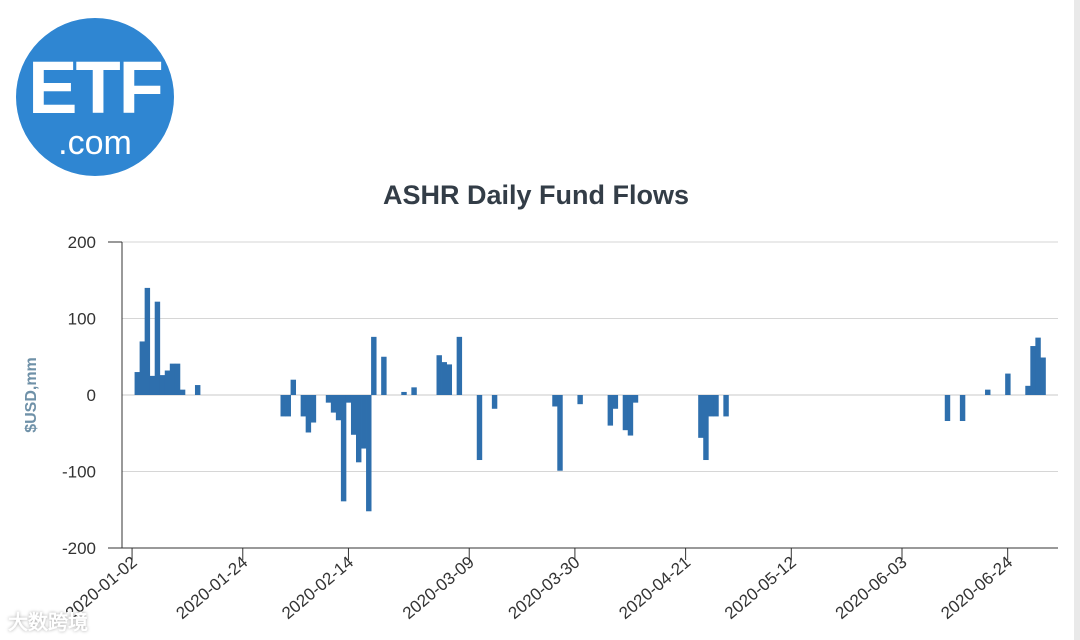 This screenshot has height=640, width=1080. What do you see at coordinates (96, 87) in the screenshot?
I see `logo-main-text: ETF` at bounding box center [96, 87].